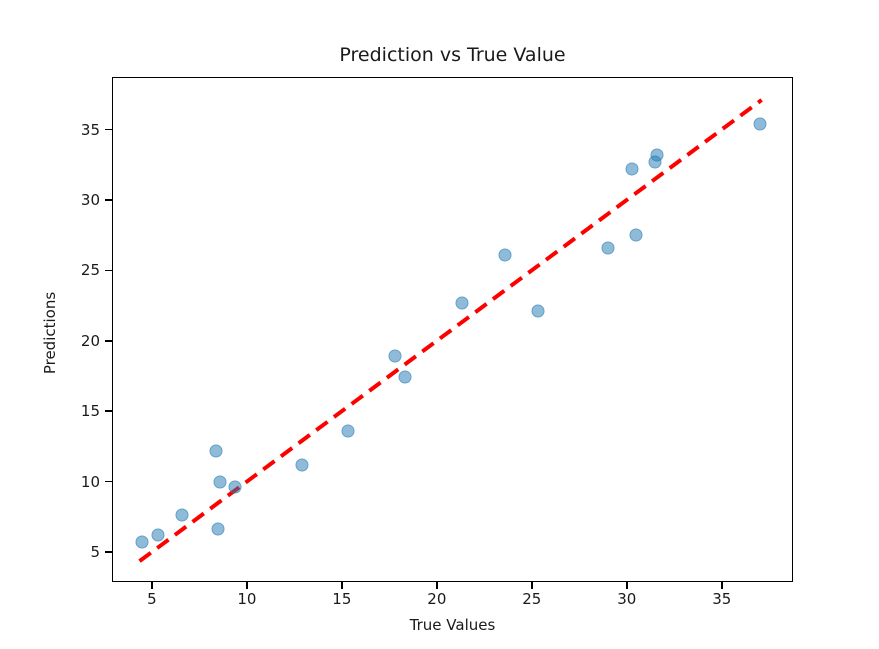 This screenshot has height=649, width=879. Describe the element at coordinates (90, 199) in the screenshot. I see `y-tick-label: 30` at that location.